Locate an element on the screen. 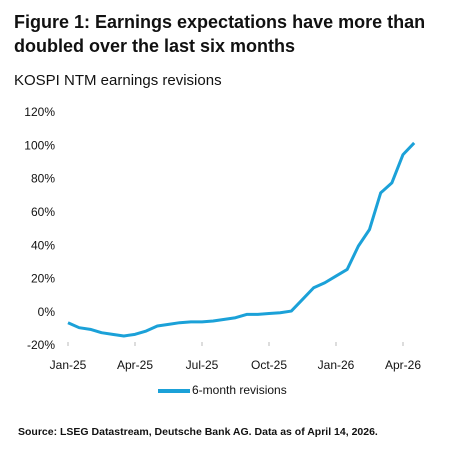 This screenshot has width=450, height=462. x-tick-label: Jan-25 is located at coordinates (68, 365).